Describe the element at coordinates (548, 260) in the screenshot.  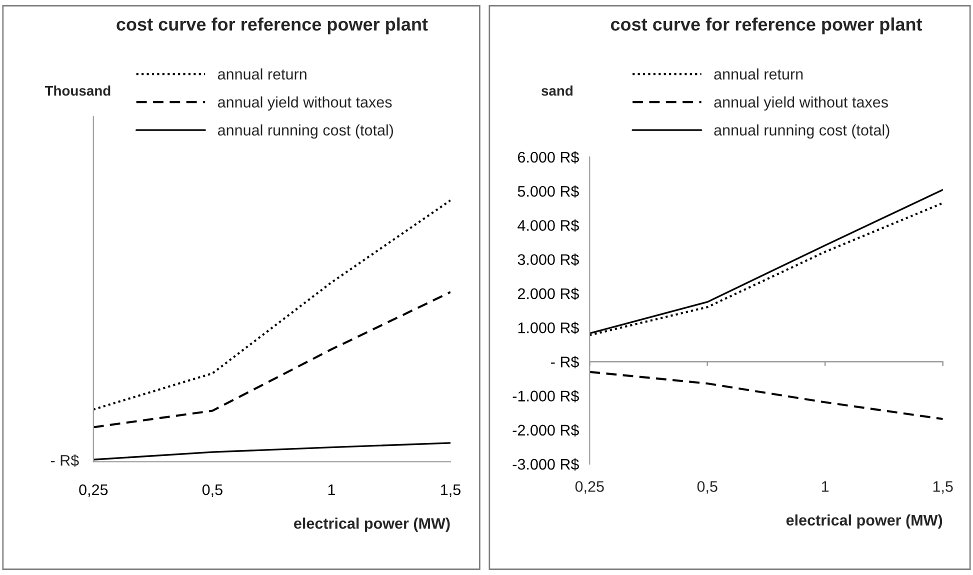
I see `y-tick-label: 3.000 R$` at that location.